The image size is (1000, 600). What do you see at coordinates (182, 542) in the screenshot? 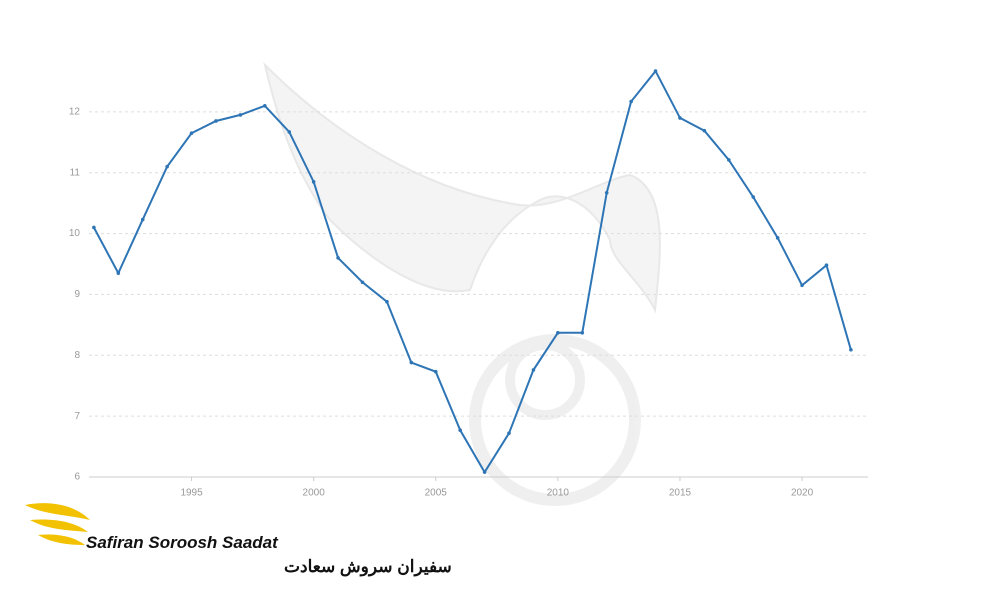
I see `logo-brand: Safiran Soroosh Saadat` at bounding box center [182, 542].